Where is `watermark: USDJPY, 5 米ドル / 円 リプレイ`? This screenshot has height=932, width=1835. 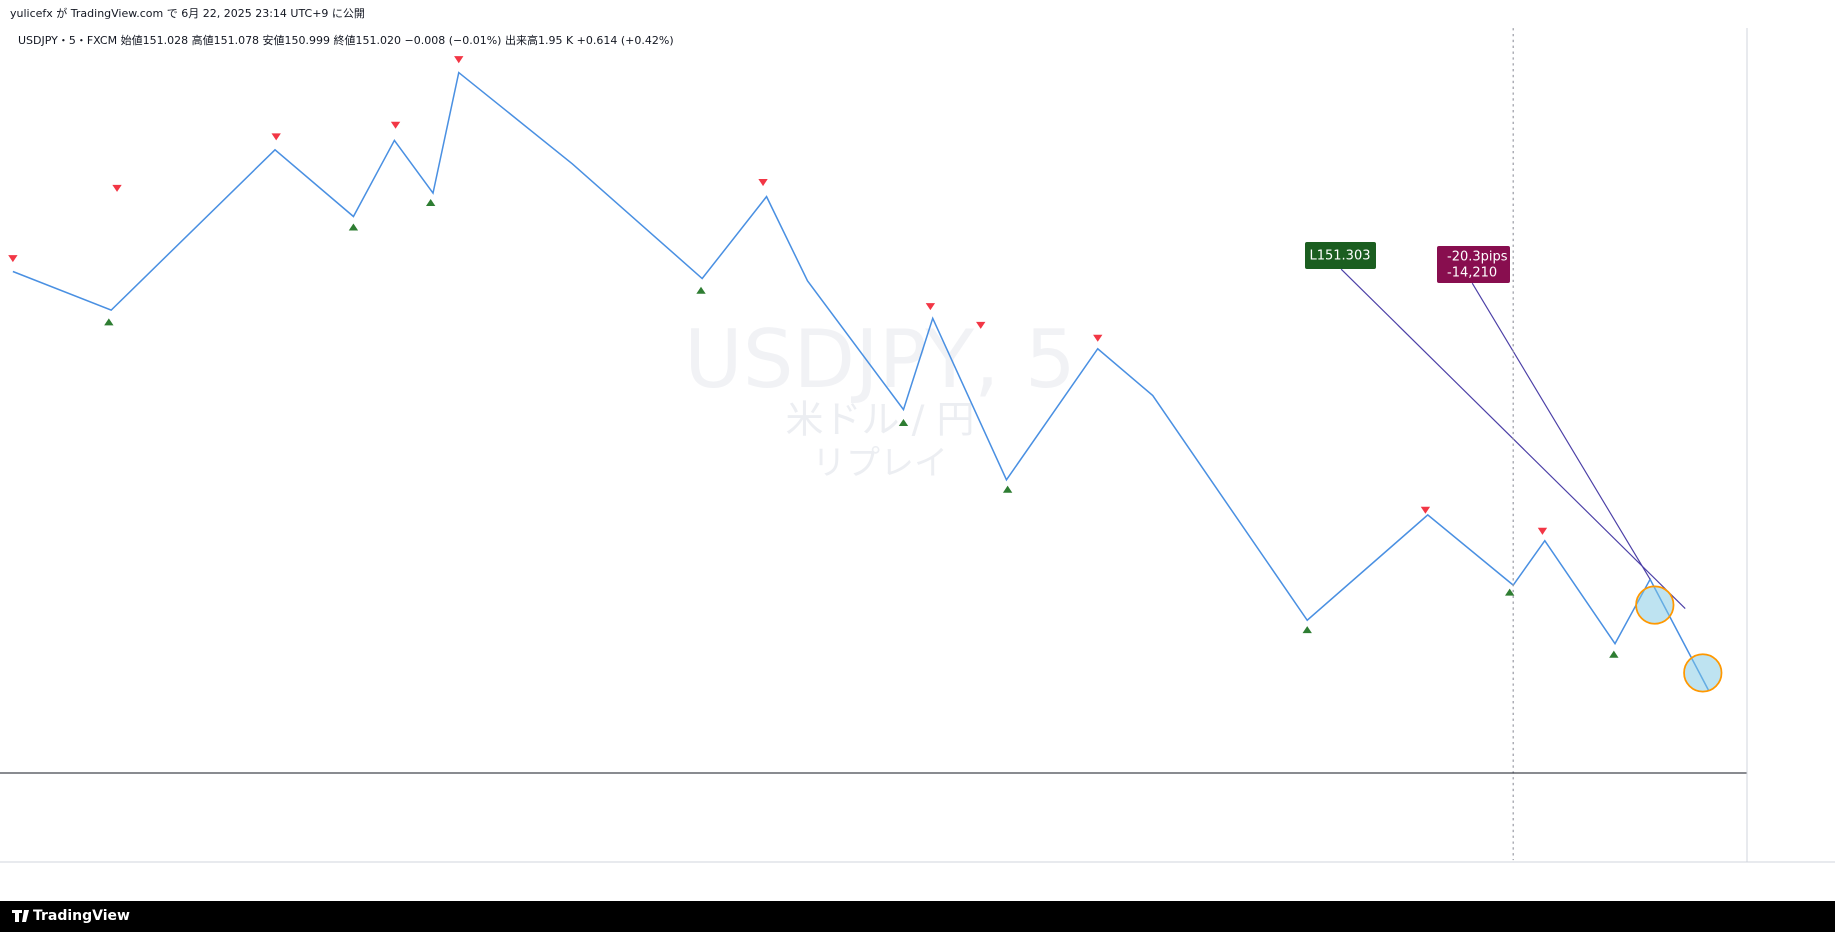 watermark: USDJPY, 5 米ドル / 円 リプレイ is located at coordinates (880, 398).